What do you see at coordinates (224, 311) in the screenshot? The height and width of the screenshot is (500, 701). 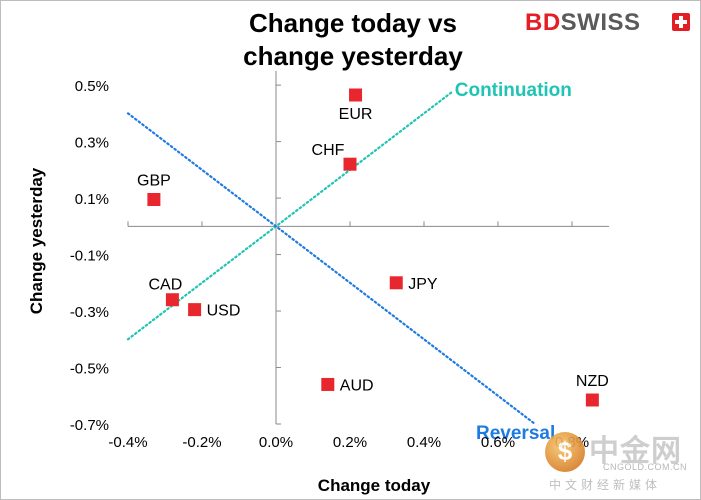 I see `point-label-usd: USD` at bounding box center [224, 311].